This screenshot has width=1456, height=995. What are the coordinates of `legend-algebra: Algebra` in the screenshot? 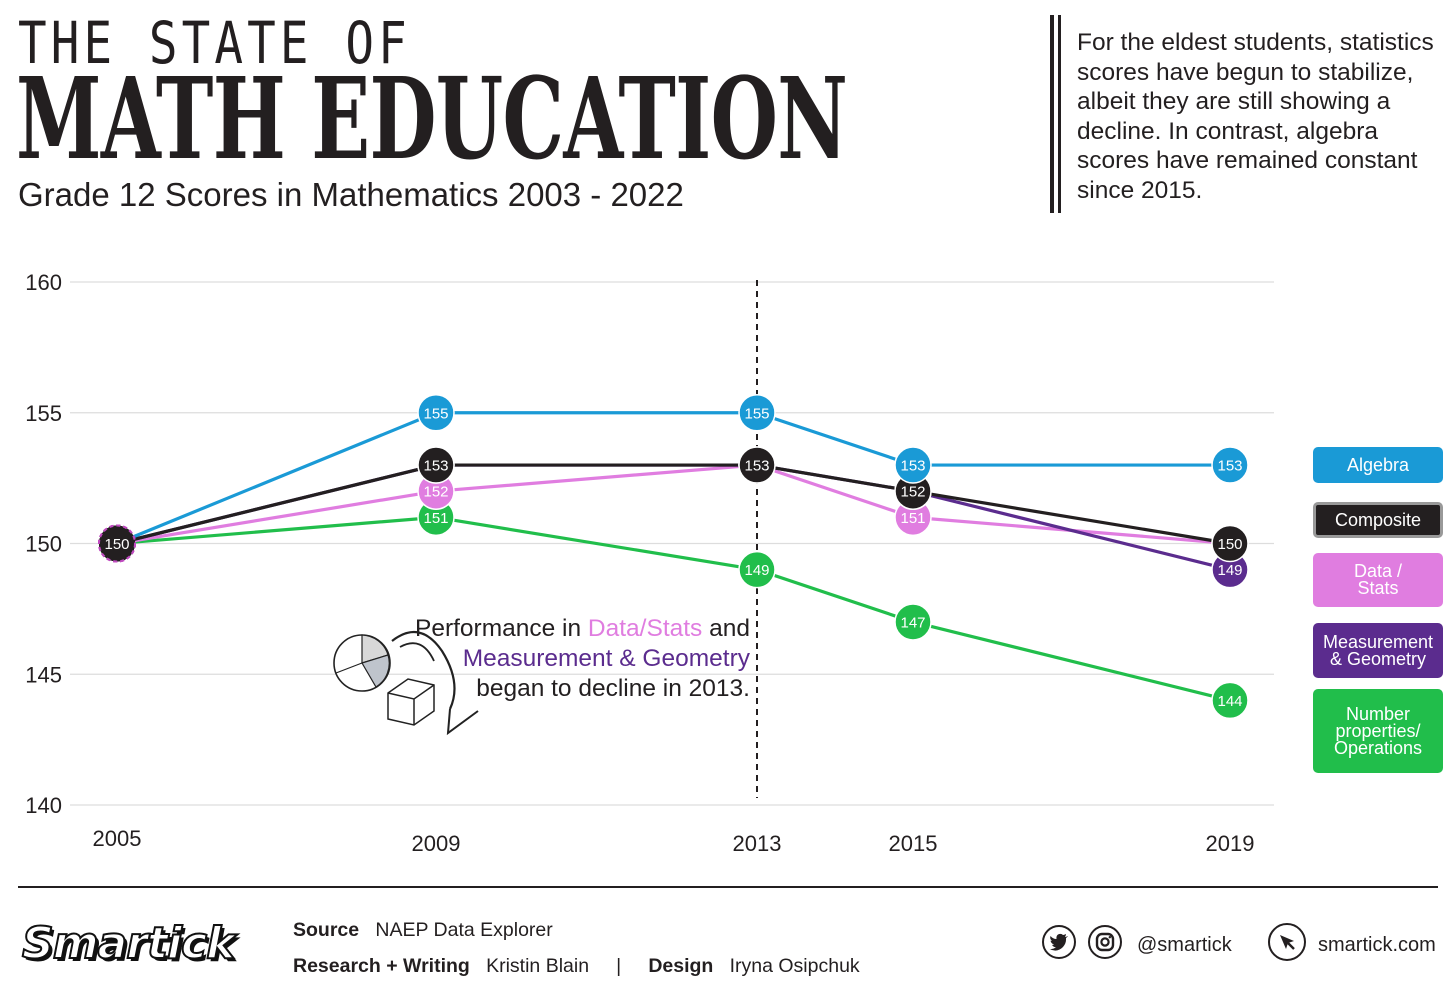 It's located at (1378, 465).